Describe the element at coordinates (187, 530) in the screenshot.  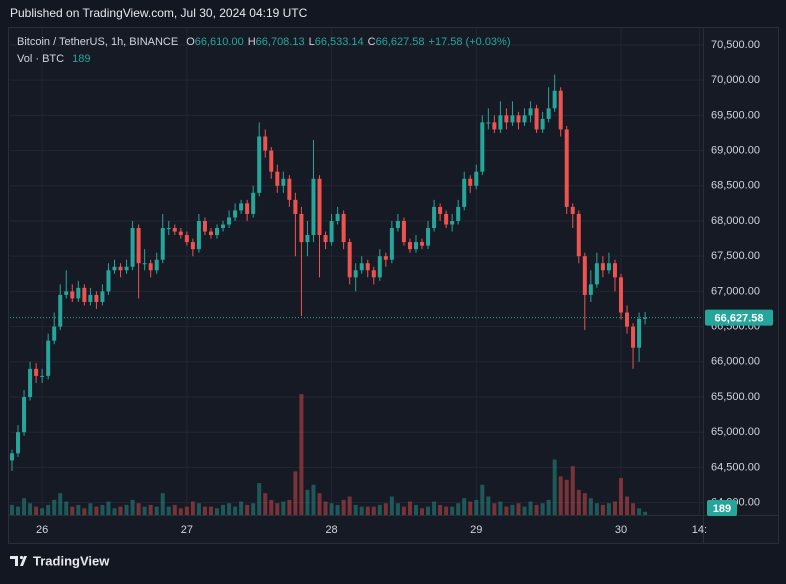
I see `x-tick-label: 27` at that location.